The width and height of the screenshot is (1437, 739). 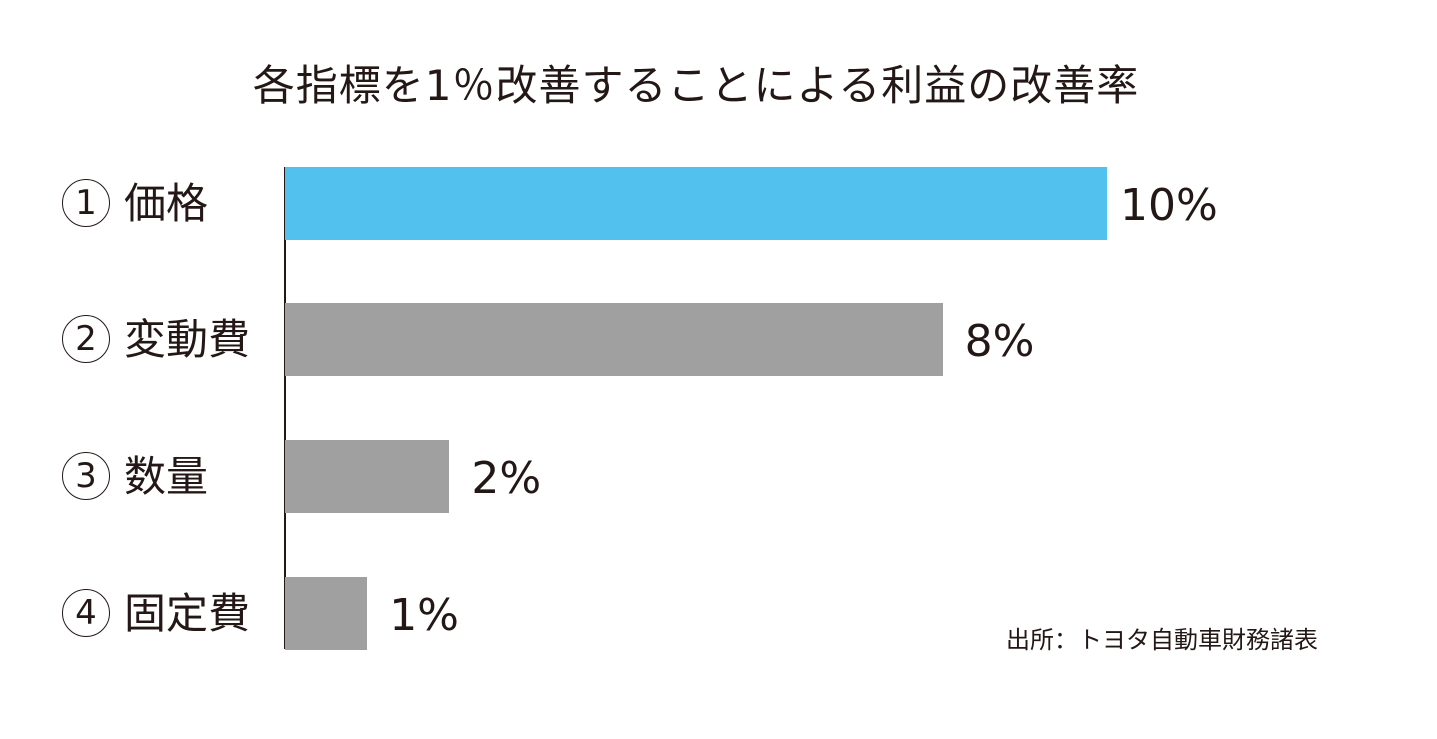 What do you see at coordinates (166, 203) in the screenshot?
I see `category-text: 価格` at bounding box center [166, 203].